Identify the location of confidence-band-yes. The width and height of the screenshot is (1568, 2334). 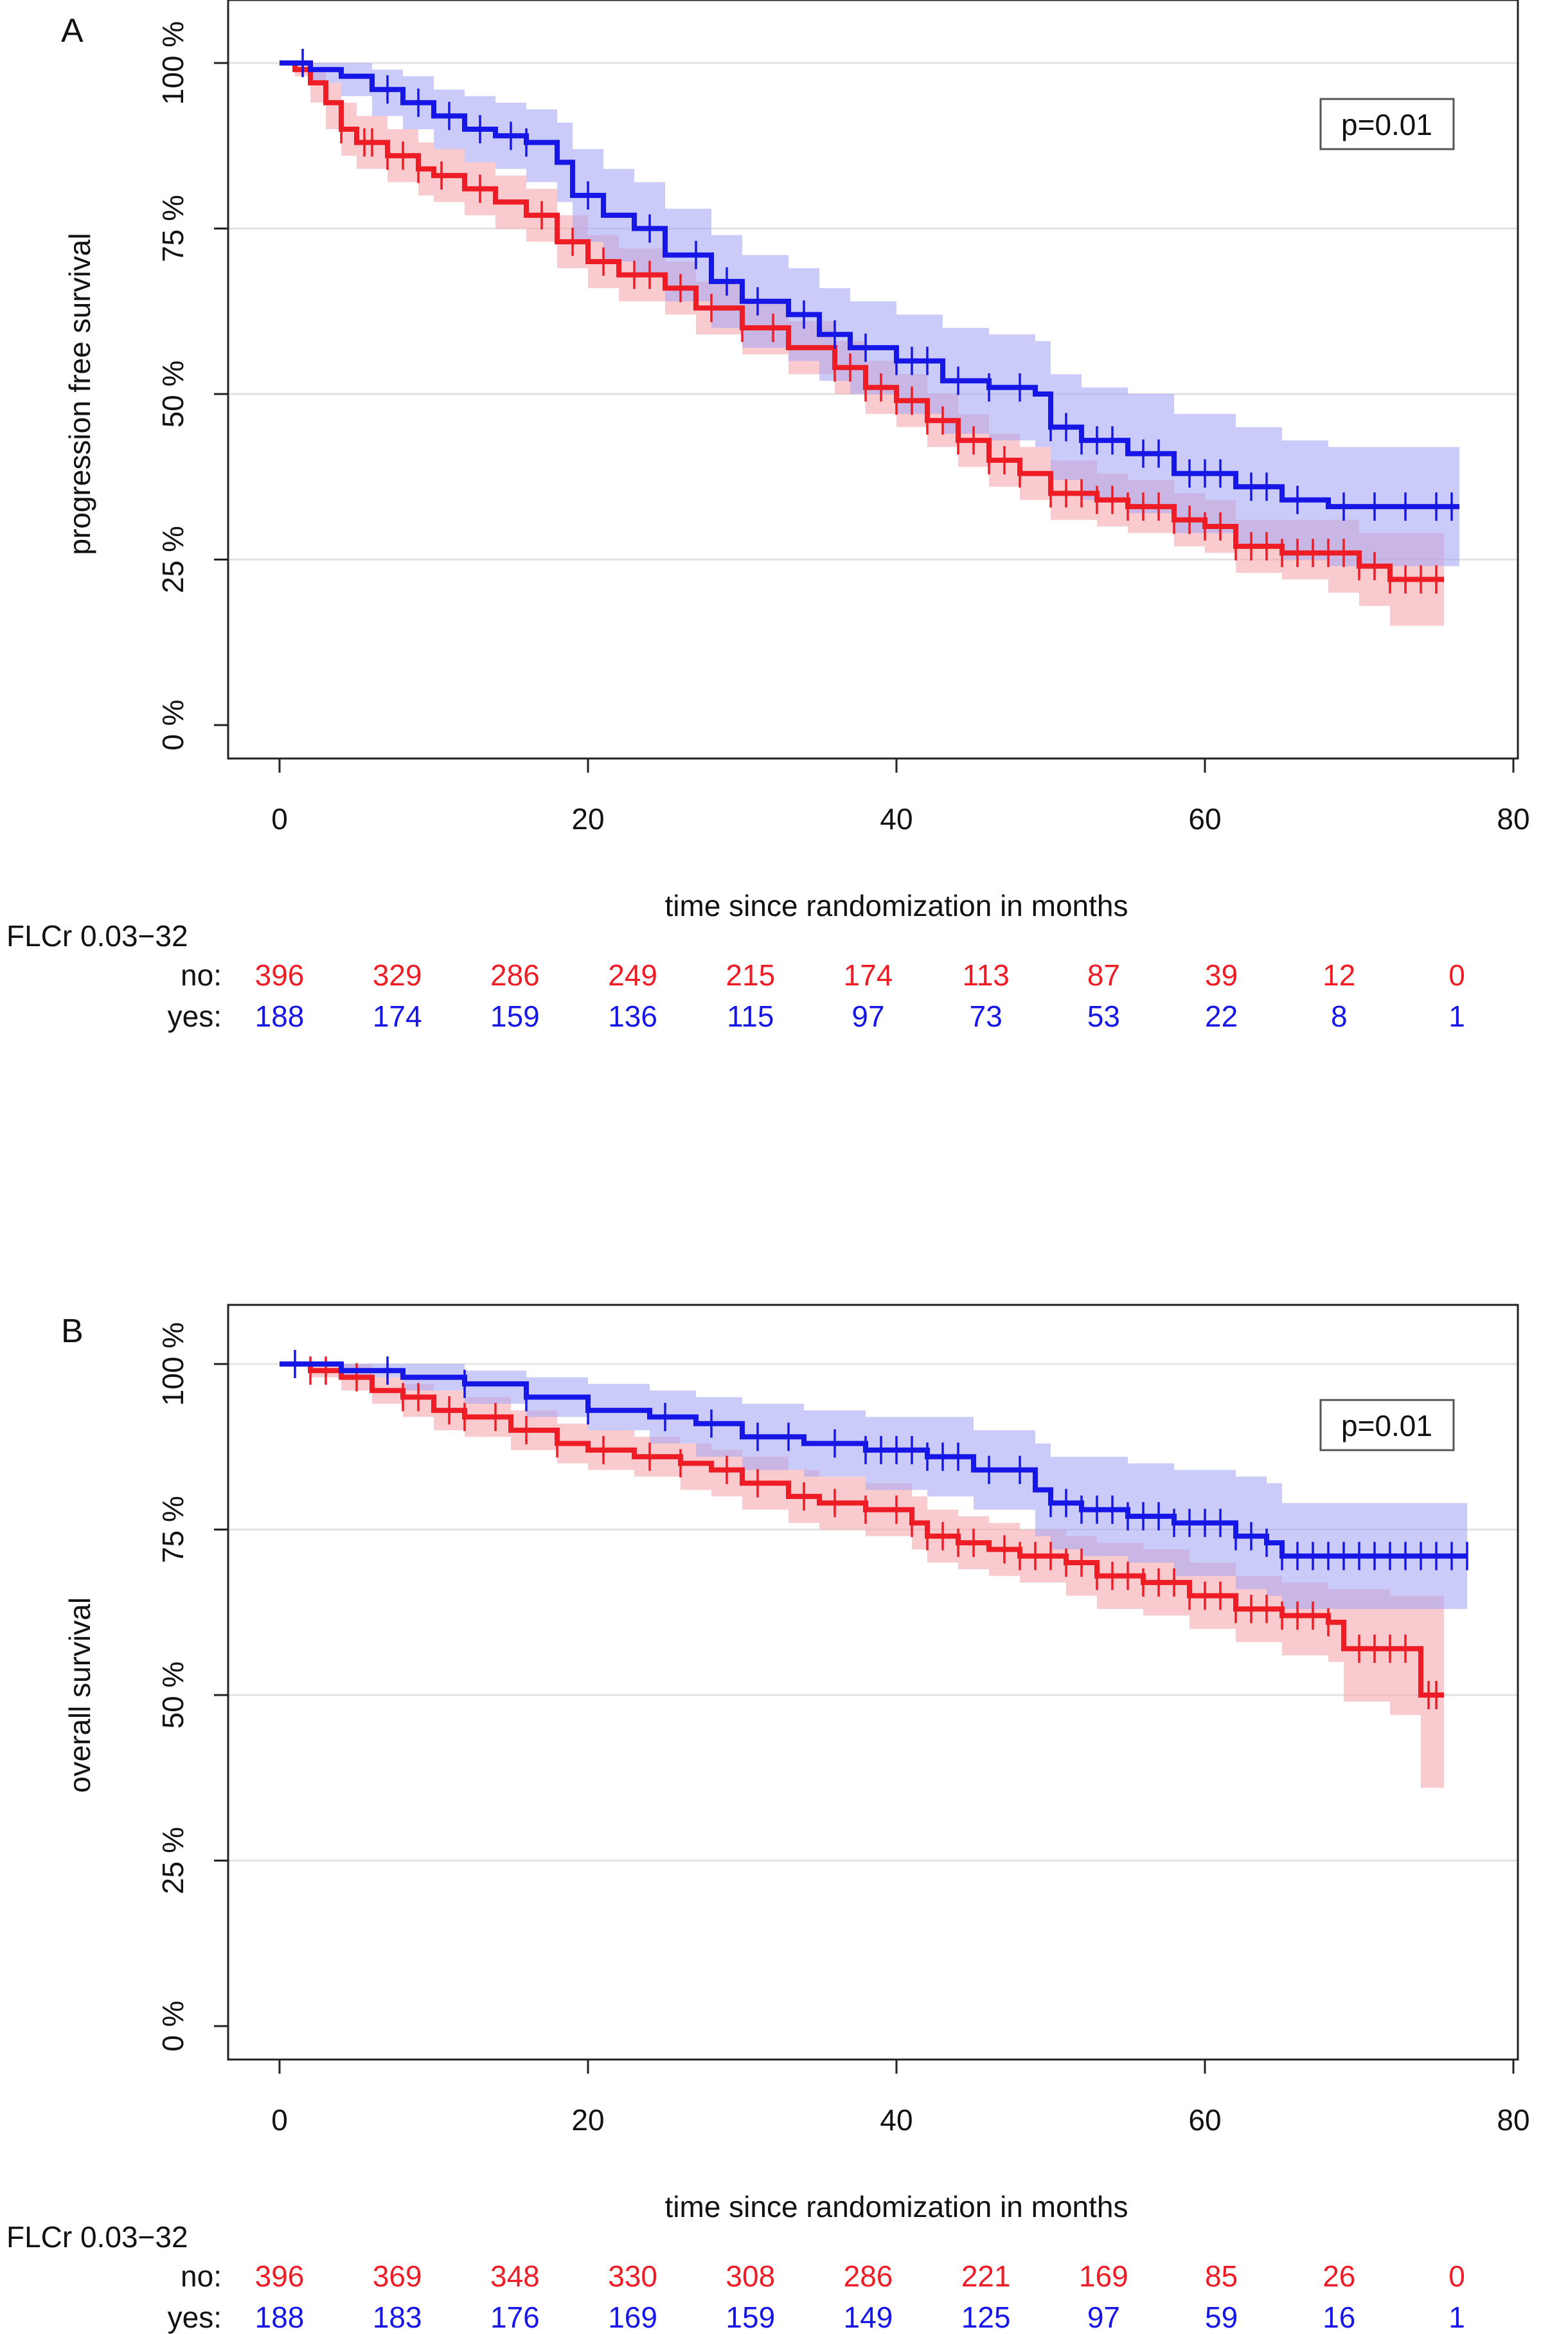
(873, 1487).